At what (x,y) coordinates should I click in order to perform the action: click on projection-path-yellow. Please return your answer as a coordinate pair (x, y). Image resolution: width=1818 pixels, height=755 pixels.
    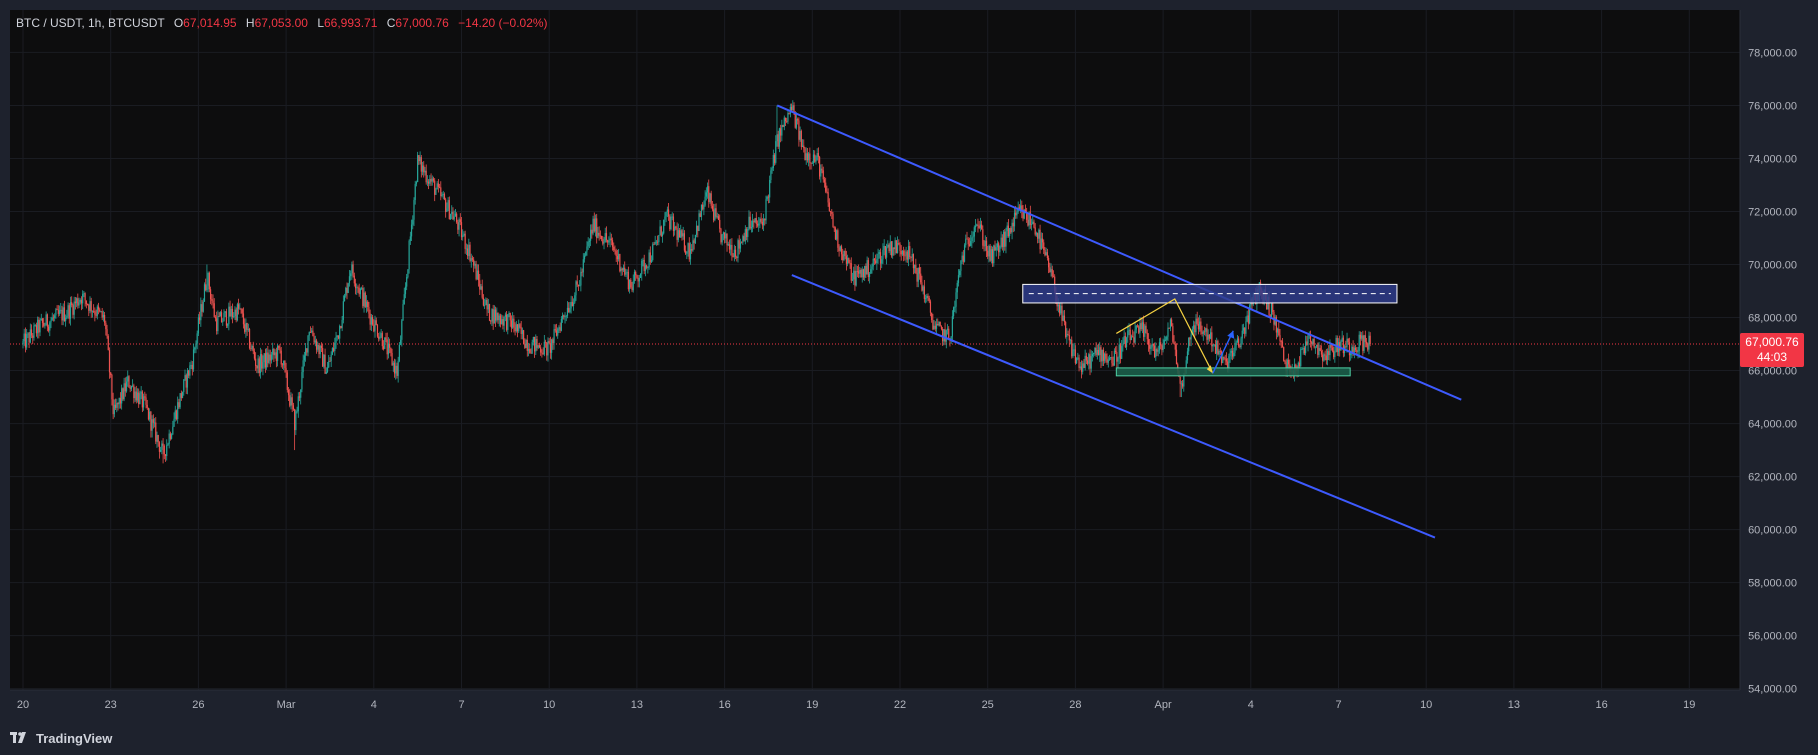
    Looking at the image, I should click on (1165, 336).